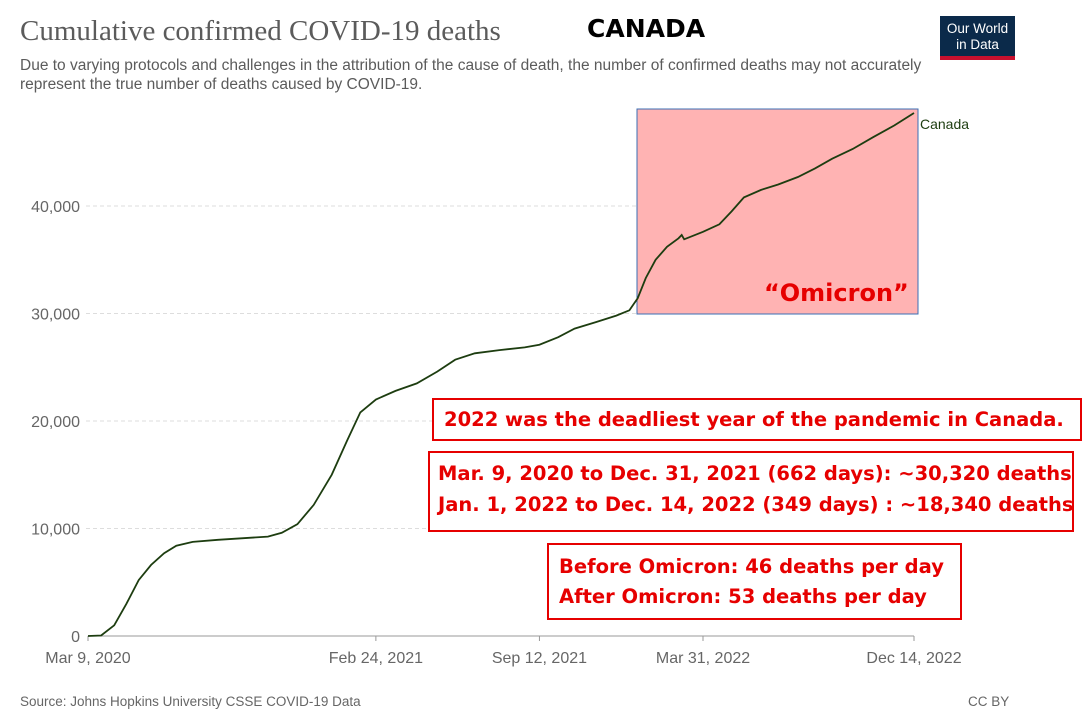 This screenshot has width=1092, height=718. What do you see at coordinates (55, 530) in the screenshot?
I see `y-tick-label-10000: 10,000` at bounding box center [55, 530].